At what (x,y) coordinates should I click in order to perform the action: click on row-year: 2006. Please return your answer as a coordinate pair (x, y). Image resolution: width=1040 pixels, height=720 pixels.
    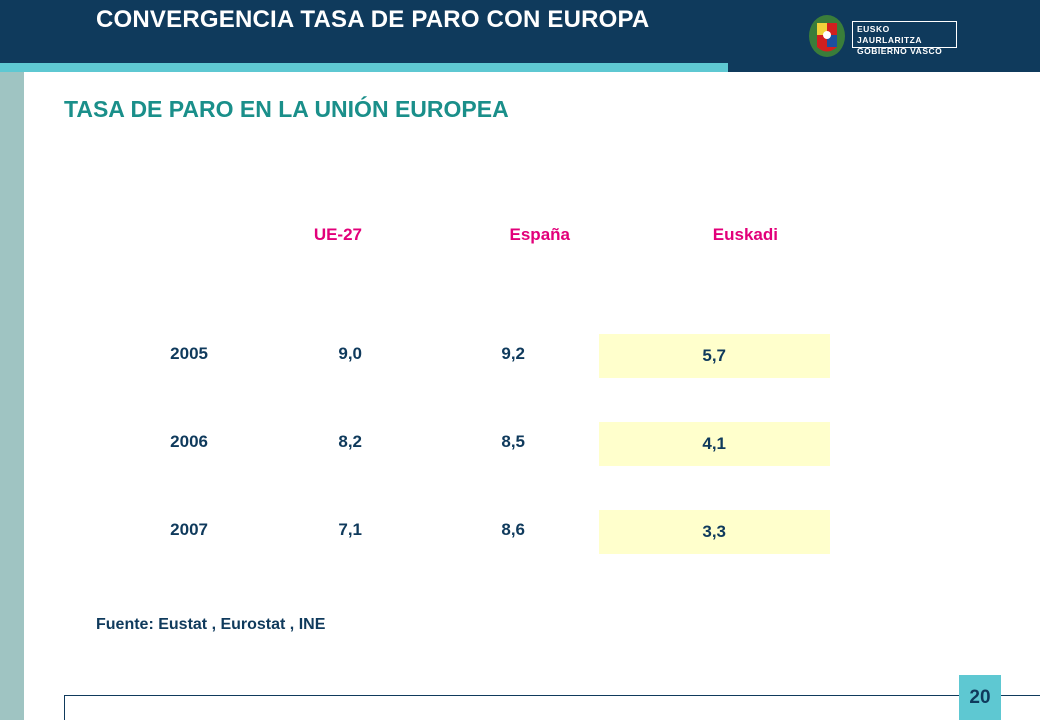
    Looking at the image, I should click on (189, 441).